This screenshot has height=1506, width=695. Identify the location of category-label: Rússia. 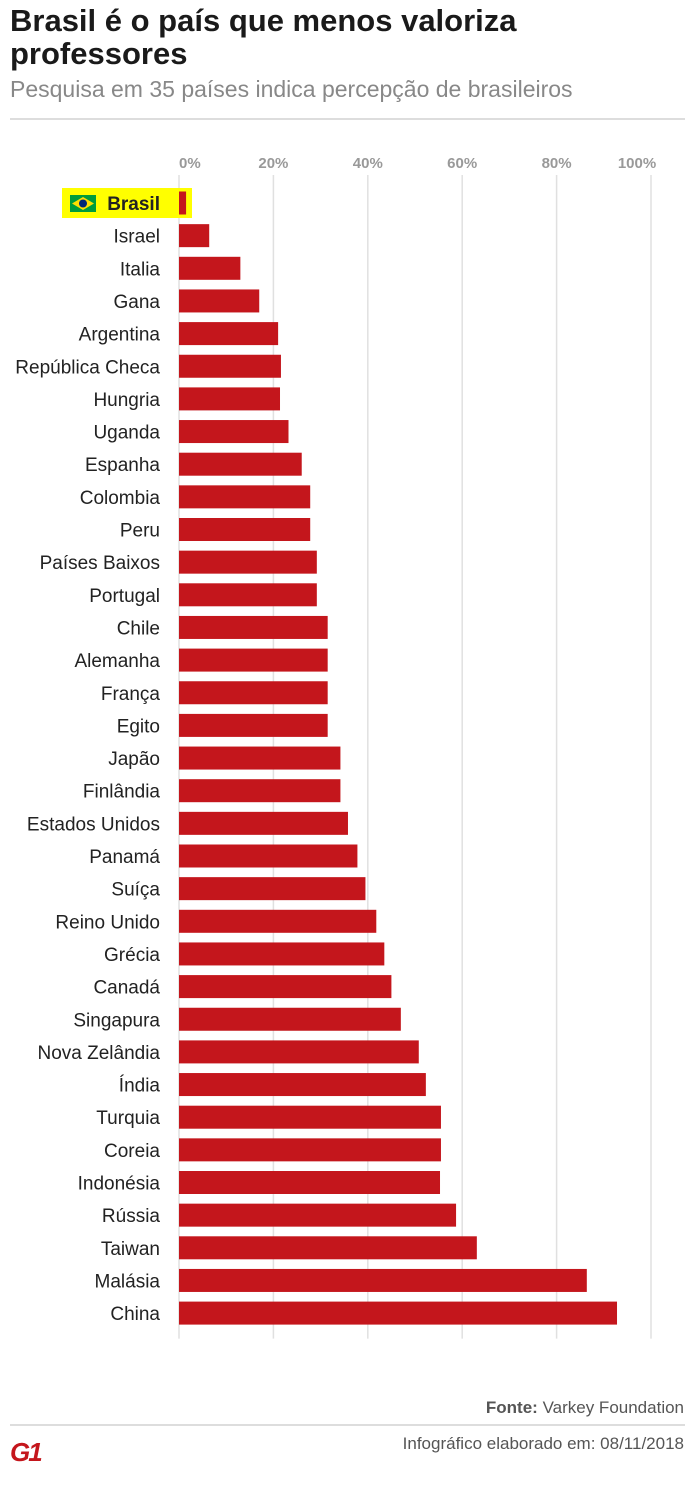
(131, 1216).